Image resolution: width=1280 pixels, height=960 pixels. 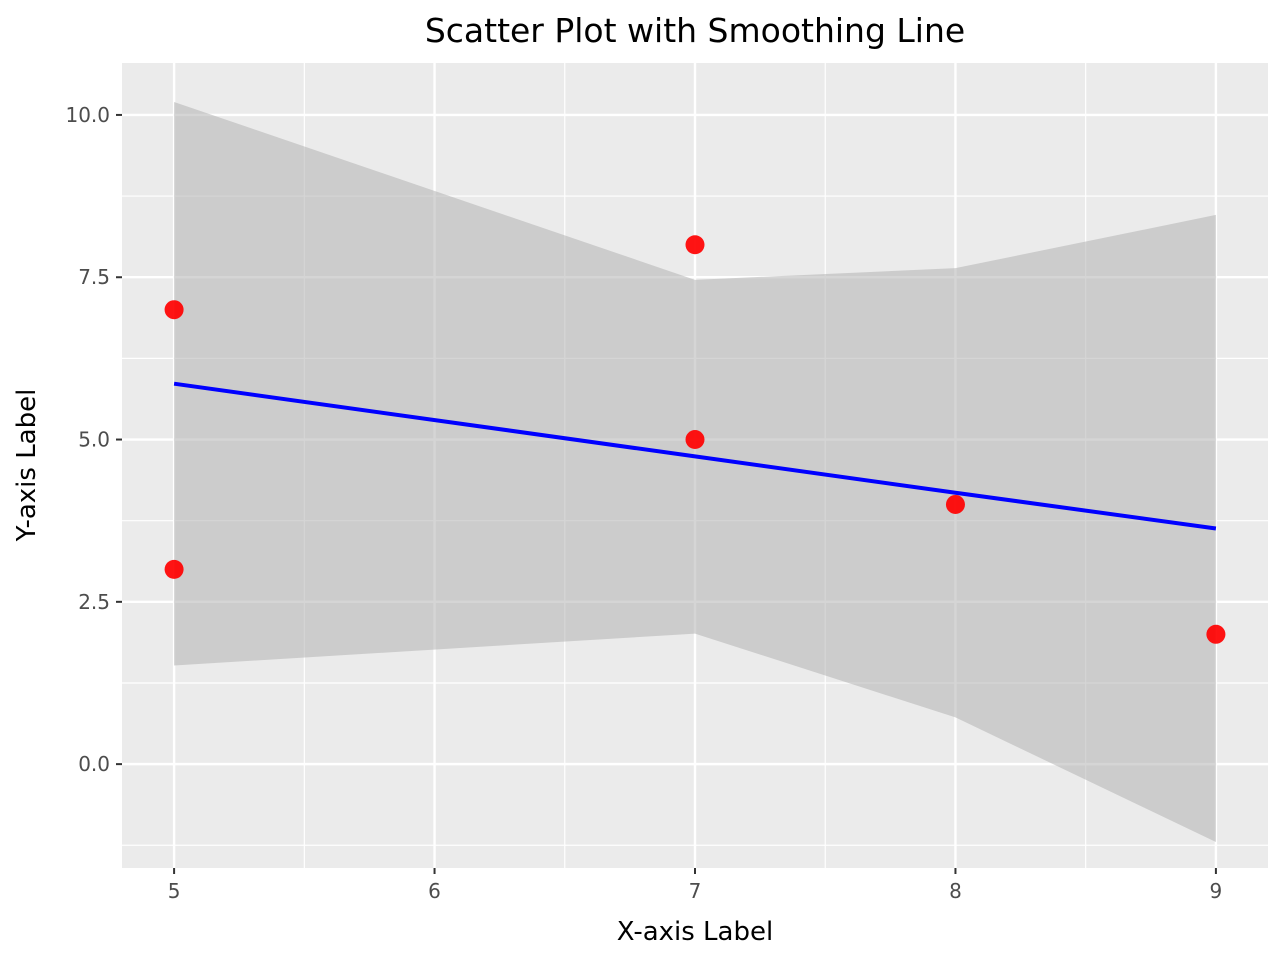 I want to click on x-axis: 5 6 7 8 9, so click(x=695, y=885).